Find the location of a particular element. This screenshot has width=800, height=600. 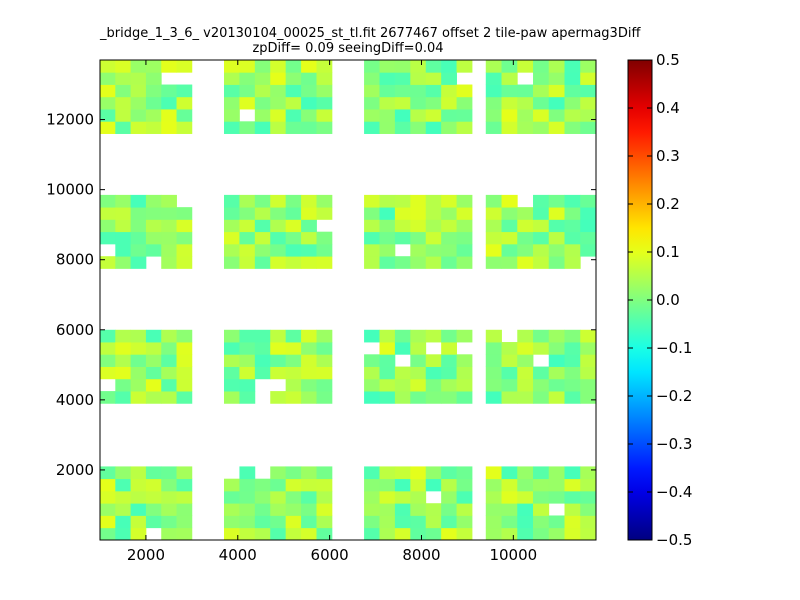

x-tick-label: 4000 is located at coordinates (238, 555).